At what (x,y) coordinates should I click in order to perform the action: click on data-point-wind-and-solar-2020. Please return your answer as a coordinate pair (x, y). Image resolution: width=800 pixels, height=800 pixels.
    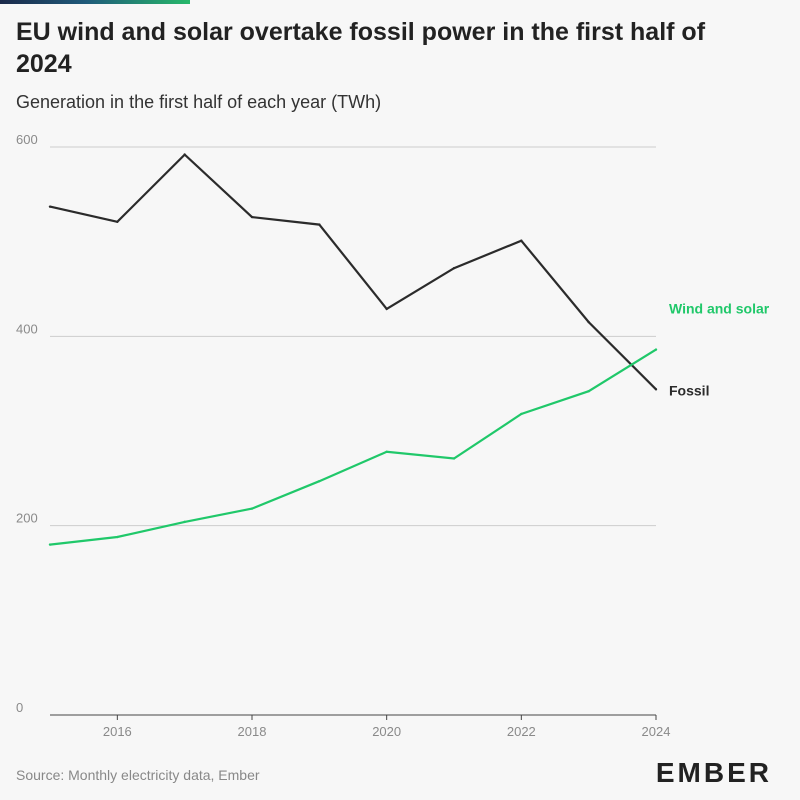
    Looking at the image, I should click on (386, 452).